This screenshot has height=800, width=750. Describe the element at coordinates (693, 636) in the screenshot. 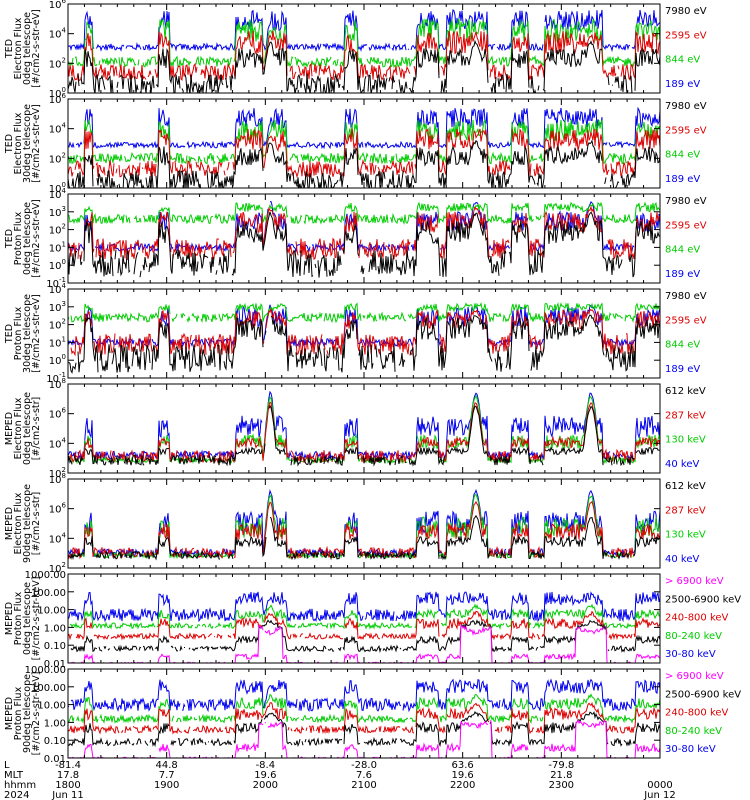

I see `legend-entry: 80-240 keV` at that location.